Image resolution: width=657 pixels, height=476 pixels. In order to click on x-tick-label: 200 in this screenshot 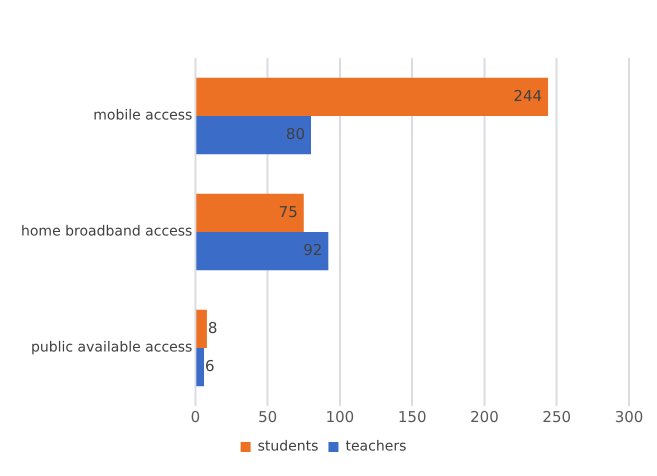, I will do `click(484, 417)`.